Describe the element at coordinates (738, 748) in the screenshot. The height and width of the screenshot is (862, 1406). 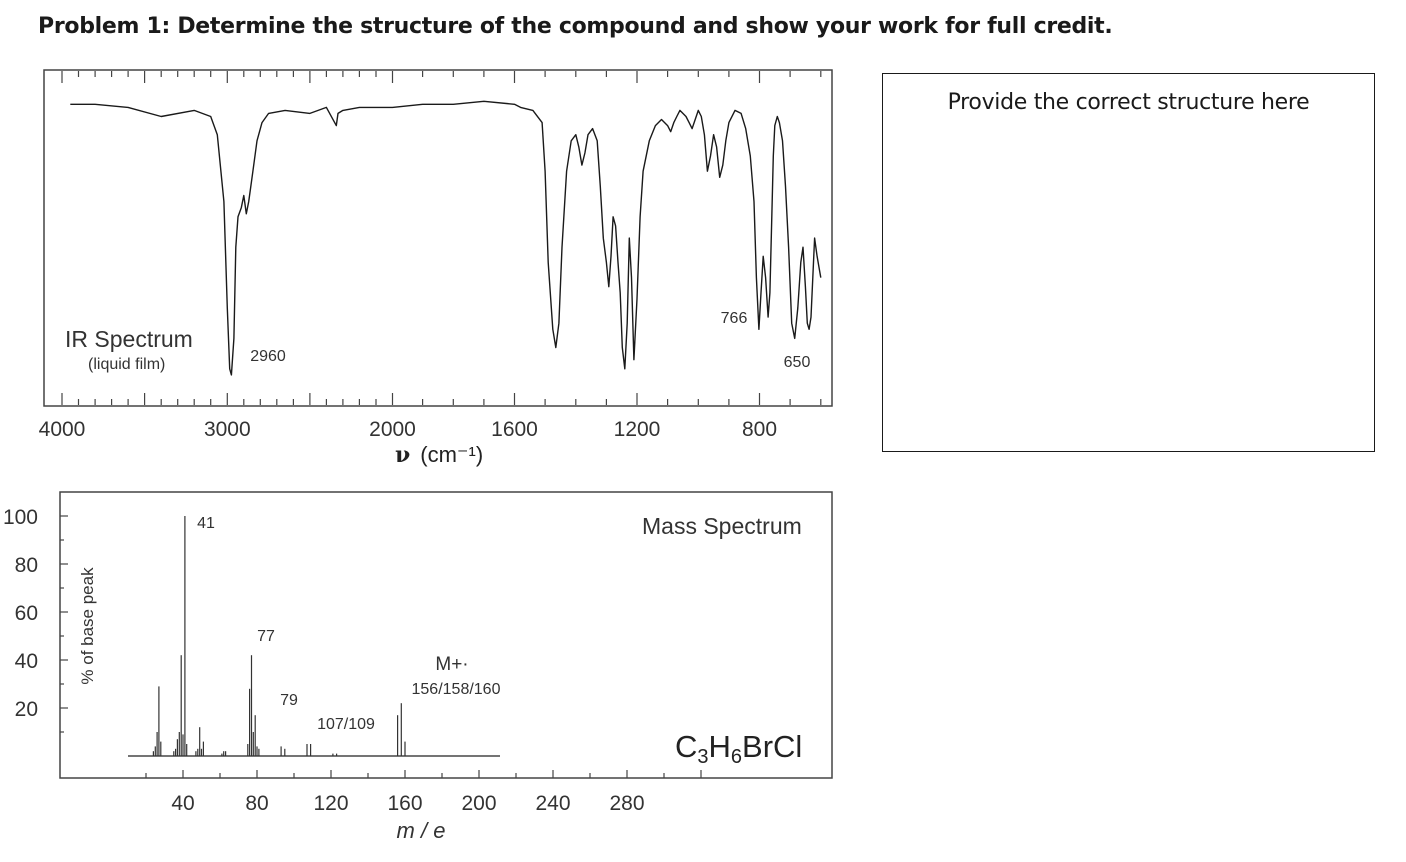
I see `ms-formula: C3H6BrCl` at that location.